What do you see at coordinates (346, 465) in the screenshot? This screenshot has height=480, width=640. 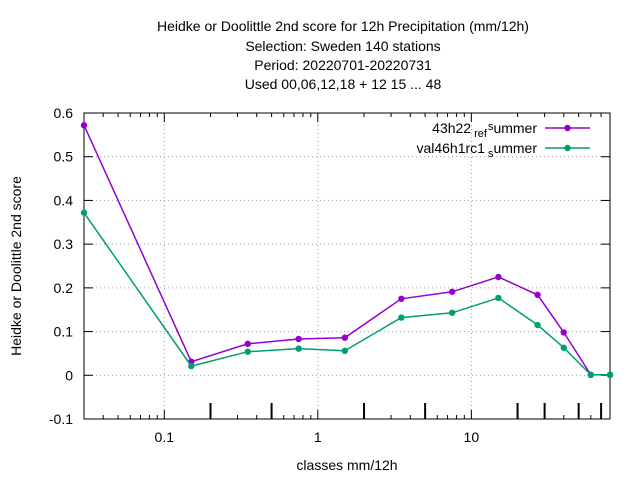 I see `x-axis-label: classes mm/12h` at bounding box center [346, 465].